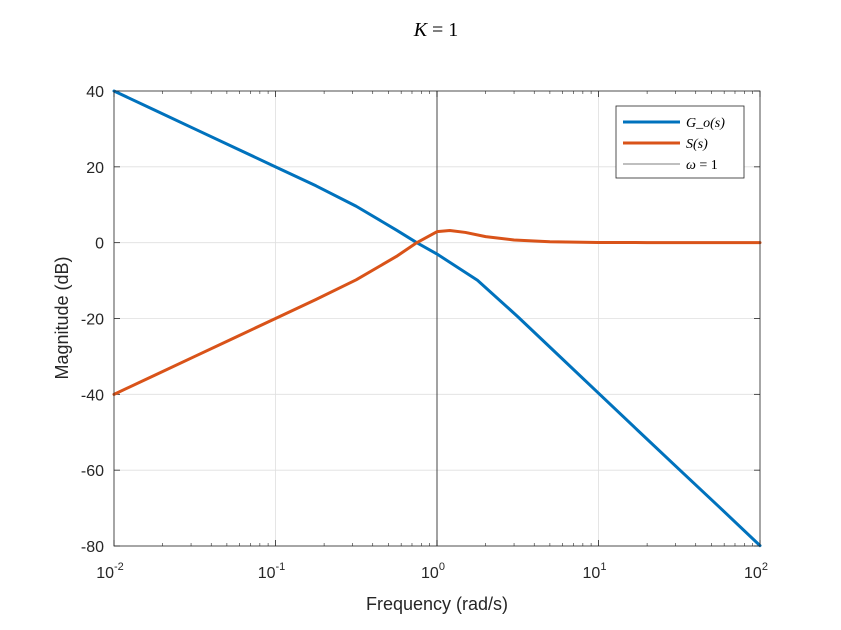  What do you see at coordinates (436, 30) in the screenshot?
I see `chart-title: K = 1` at bounding box center [436, 30].